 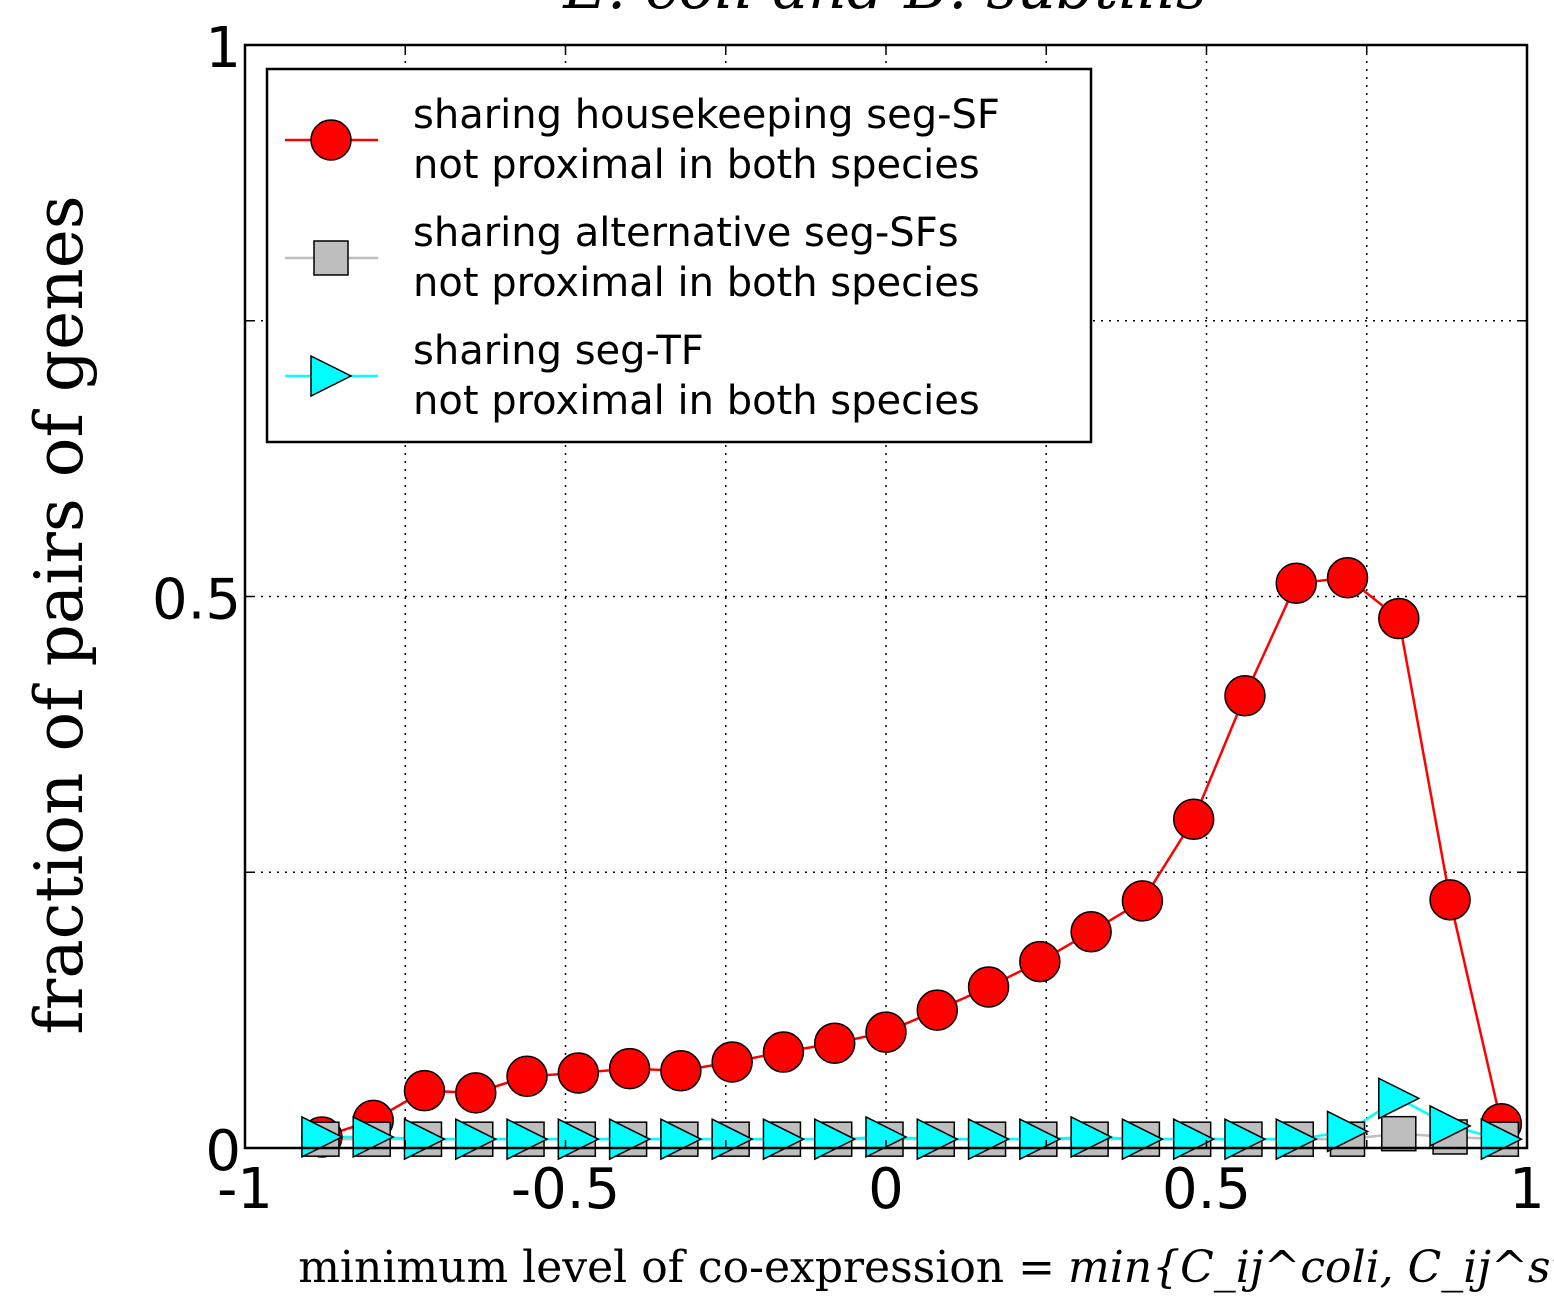 I want to click on legend-label-2: sharing seg-TF, so click(x=558, y=351).